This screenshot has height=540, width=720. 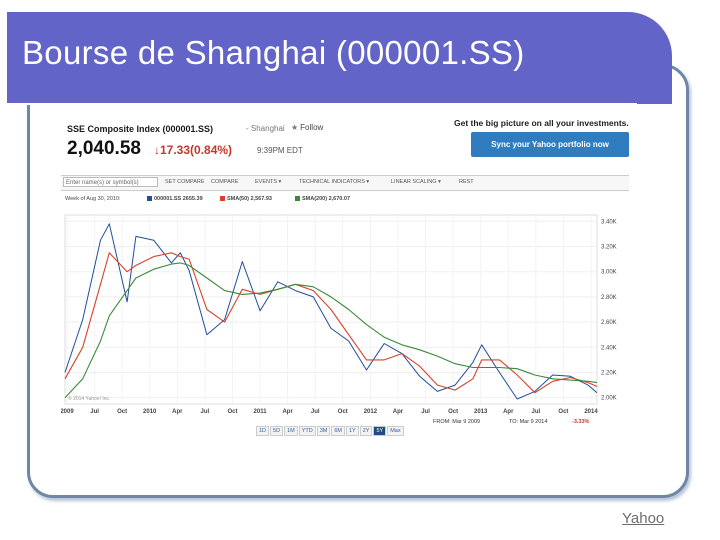 What do you see at coordinates (149, 199) in the screenshot?
I see `legend-swatch-price` at bounding box center [149, 199].